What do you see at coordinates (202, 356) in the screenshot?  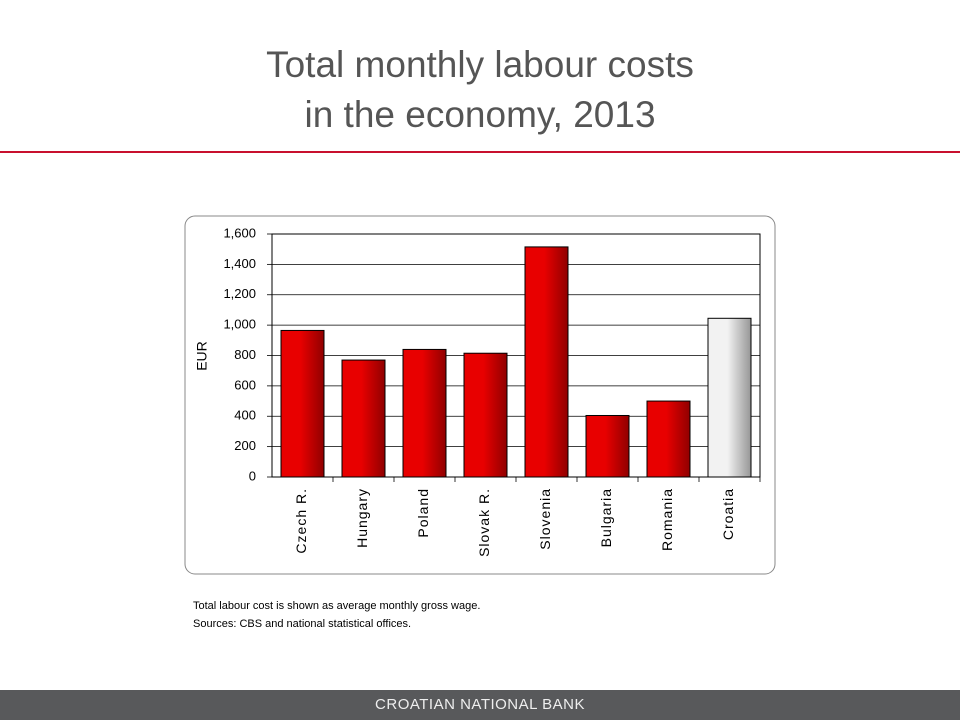 I see `y-axis-title: EUR` at bounding box center [202, 356].